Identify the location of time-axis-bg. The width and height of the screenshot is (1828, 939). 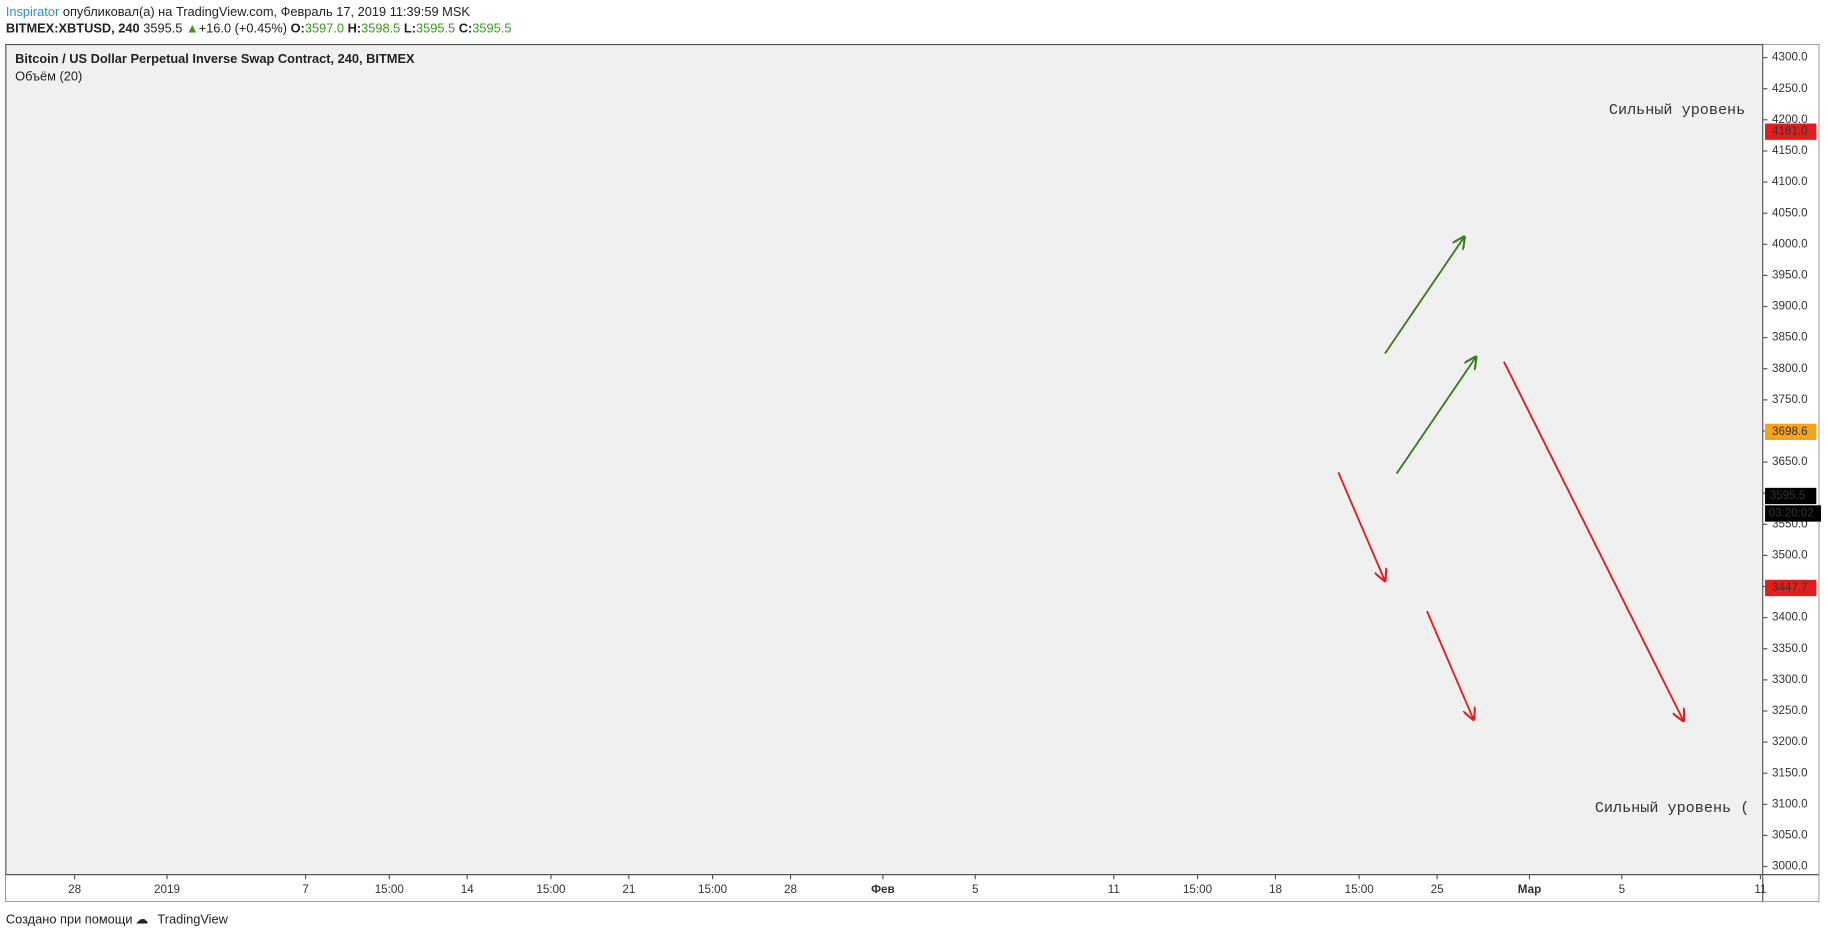
(884, 888).